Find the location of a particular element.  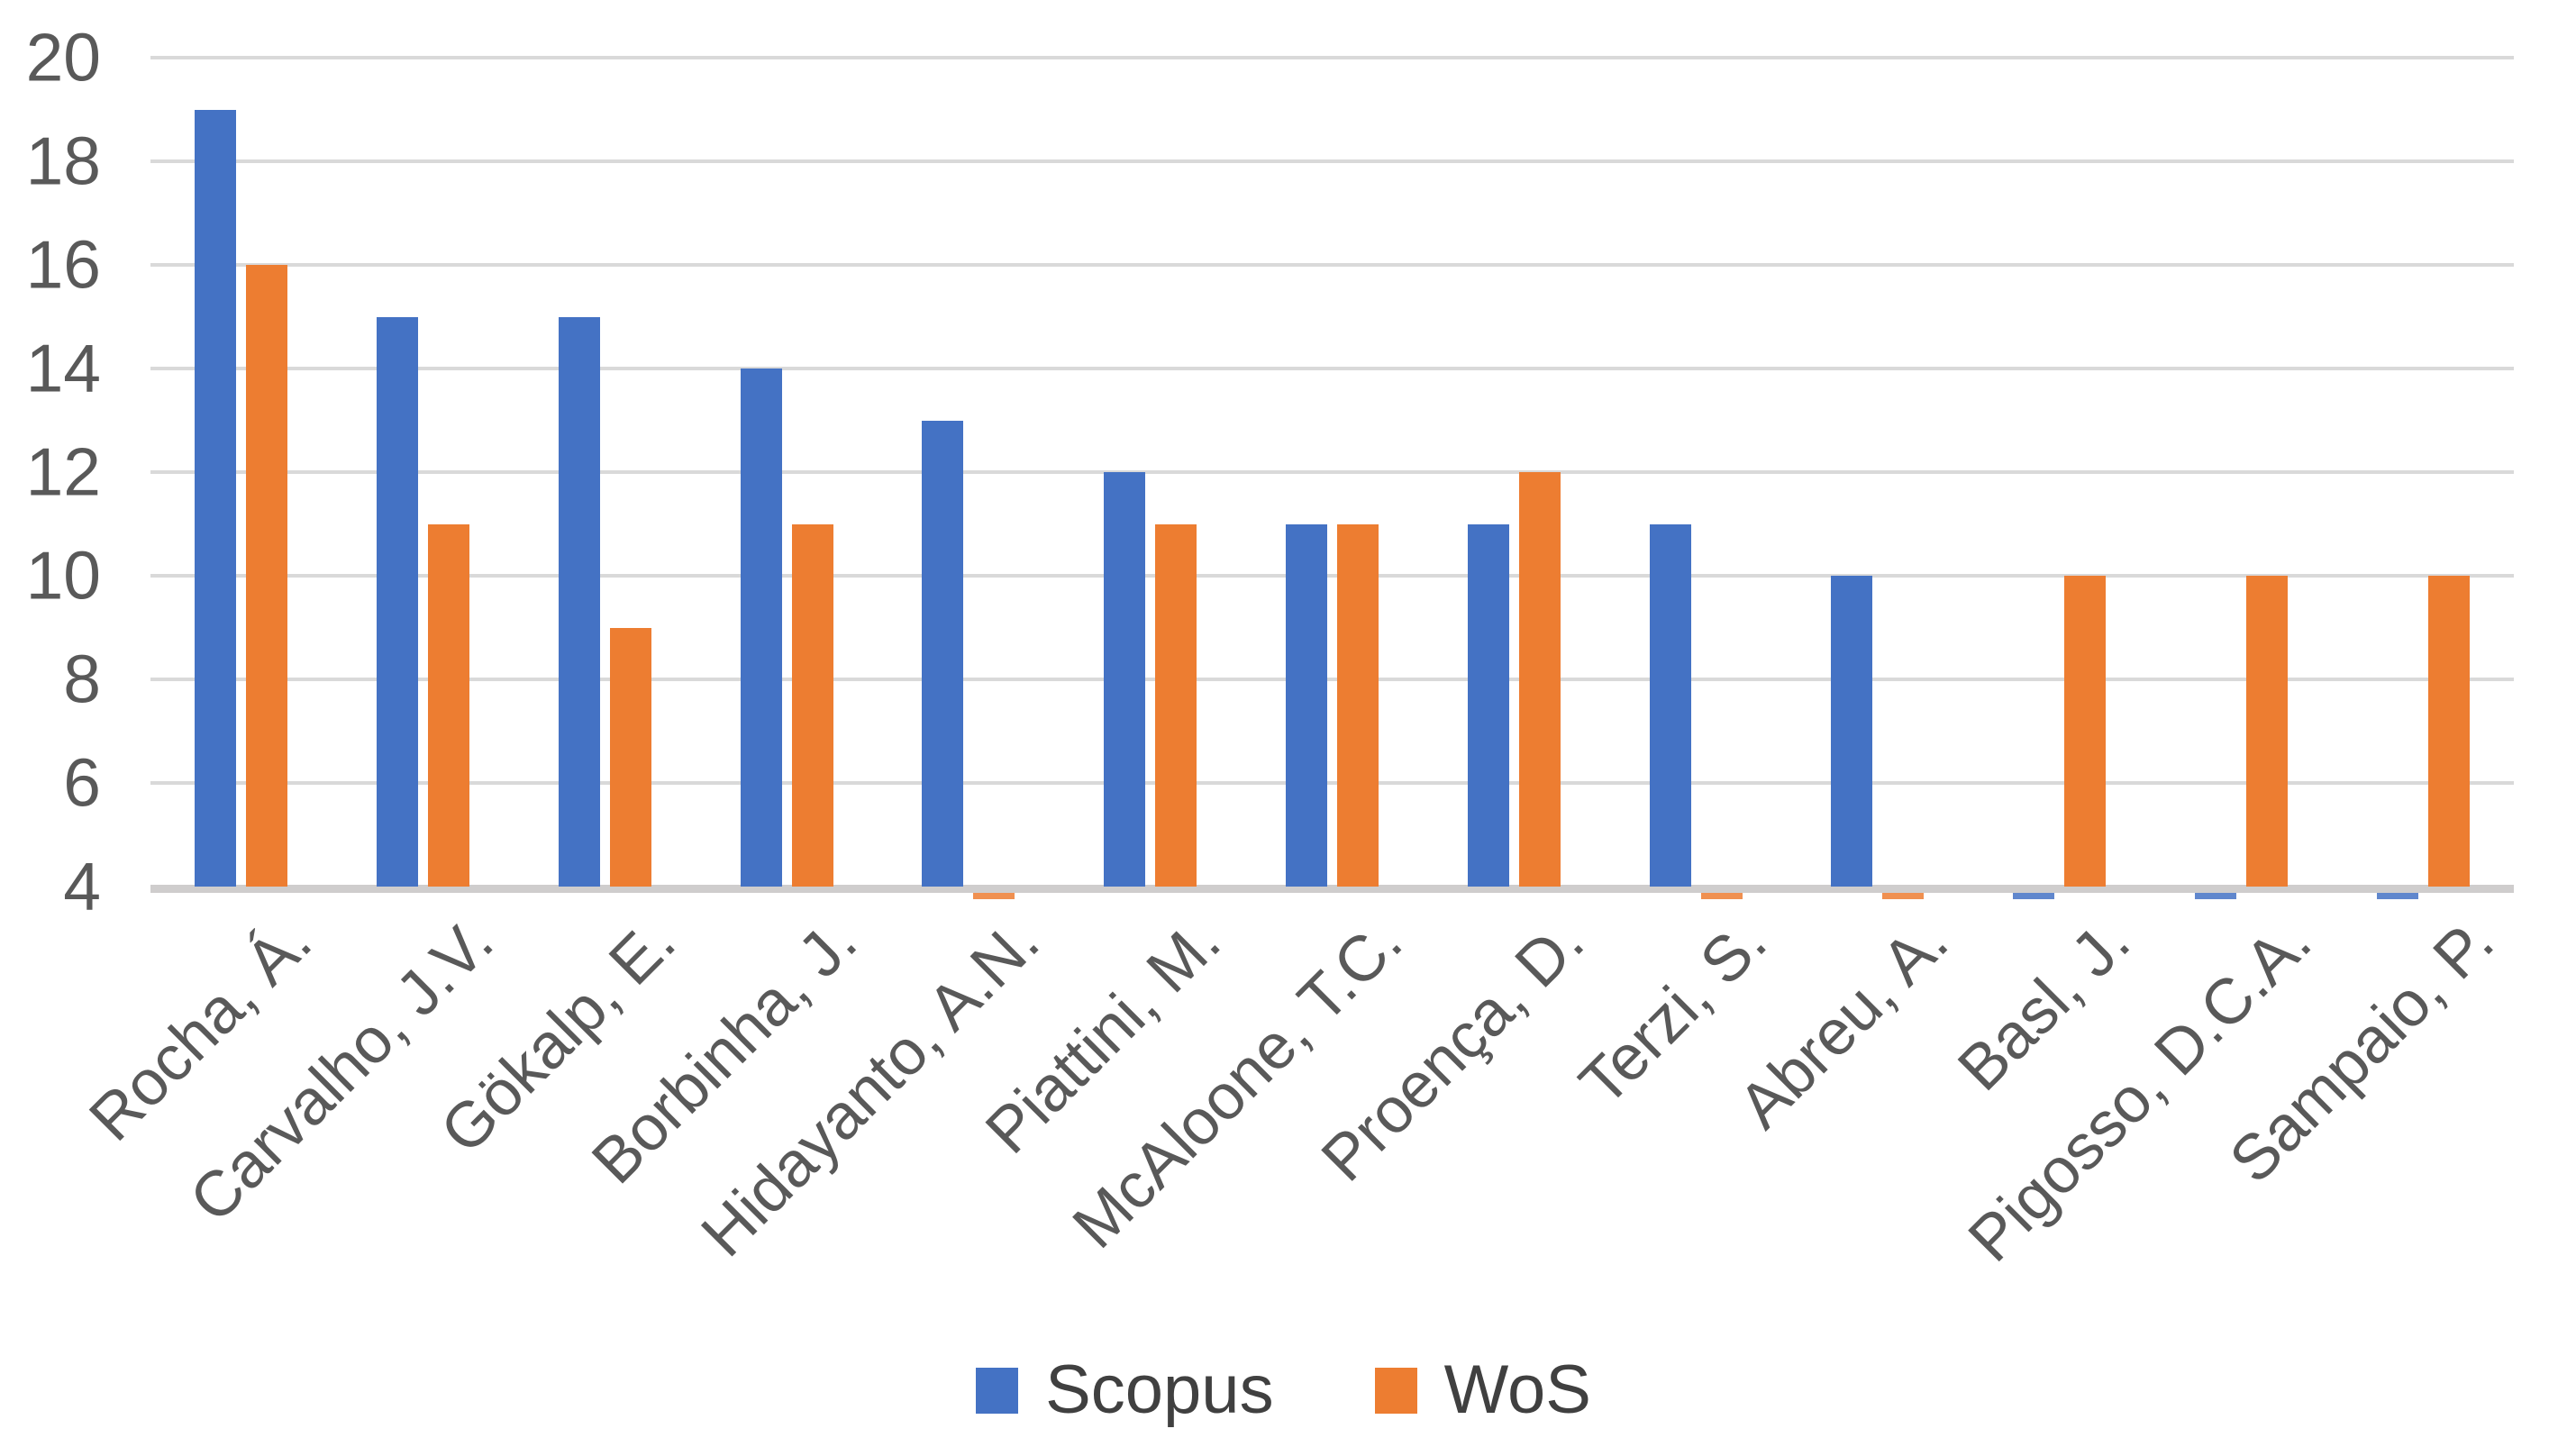

x-axis-line is located at coordinates (1332, 889).